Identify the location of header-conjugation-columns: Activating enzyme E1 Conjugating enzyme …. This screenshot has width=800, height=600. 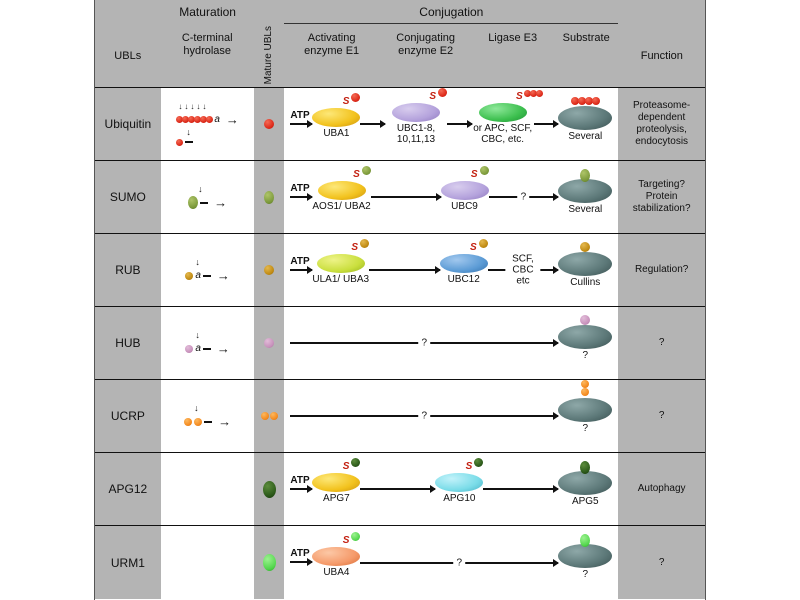
(451, 55).